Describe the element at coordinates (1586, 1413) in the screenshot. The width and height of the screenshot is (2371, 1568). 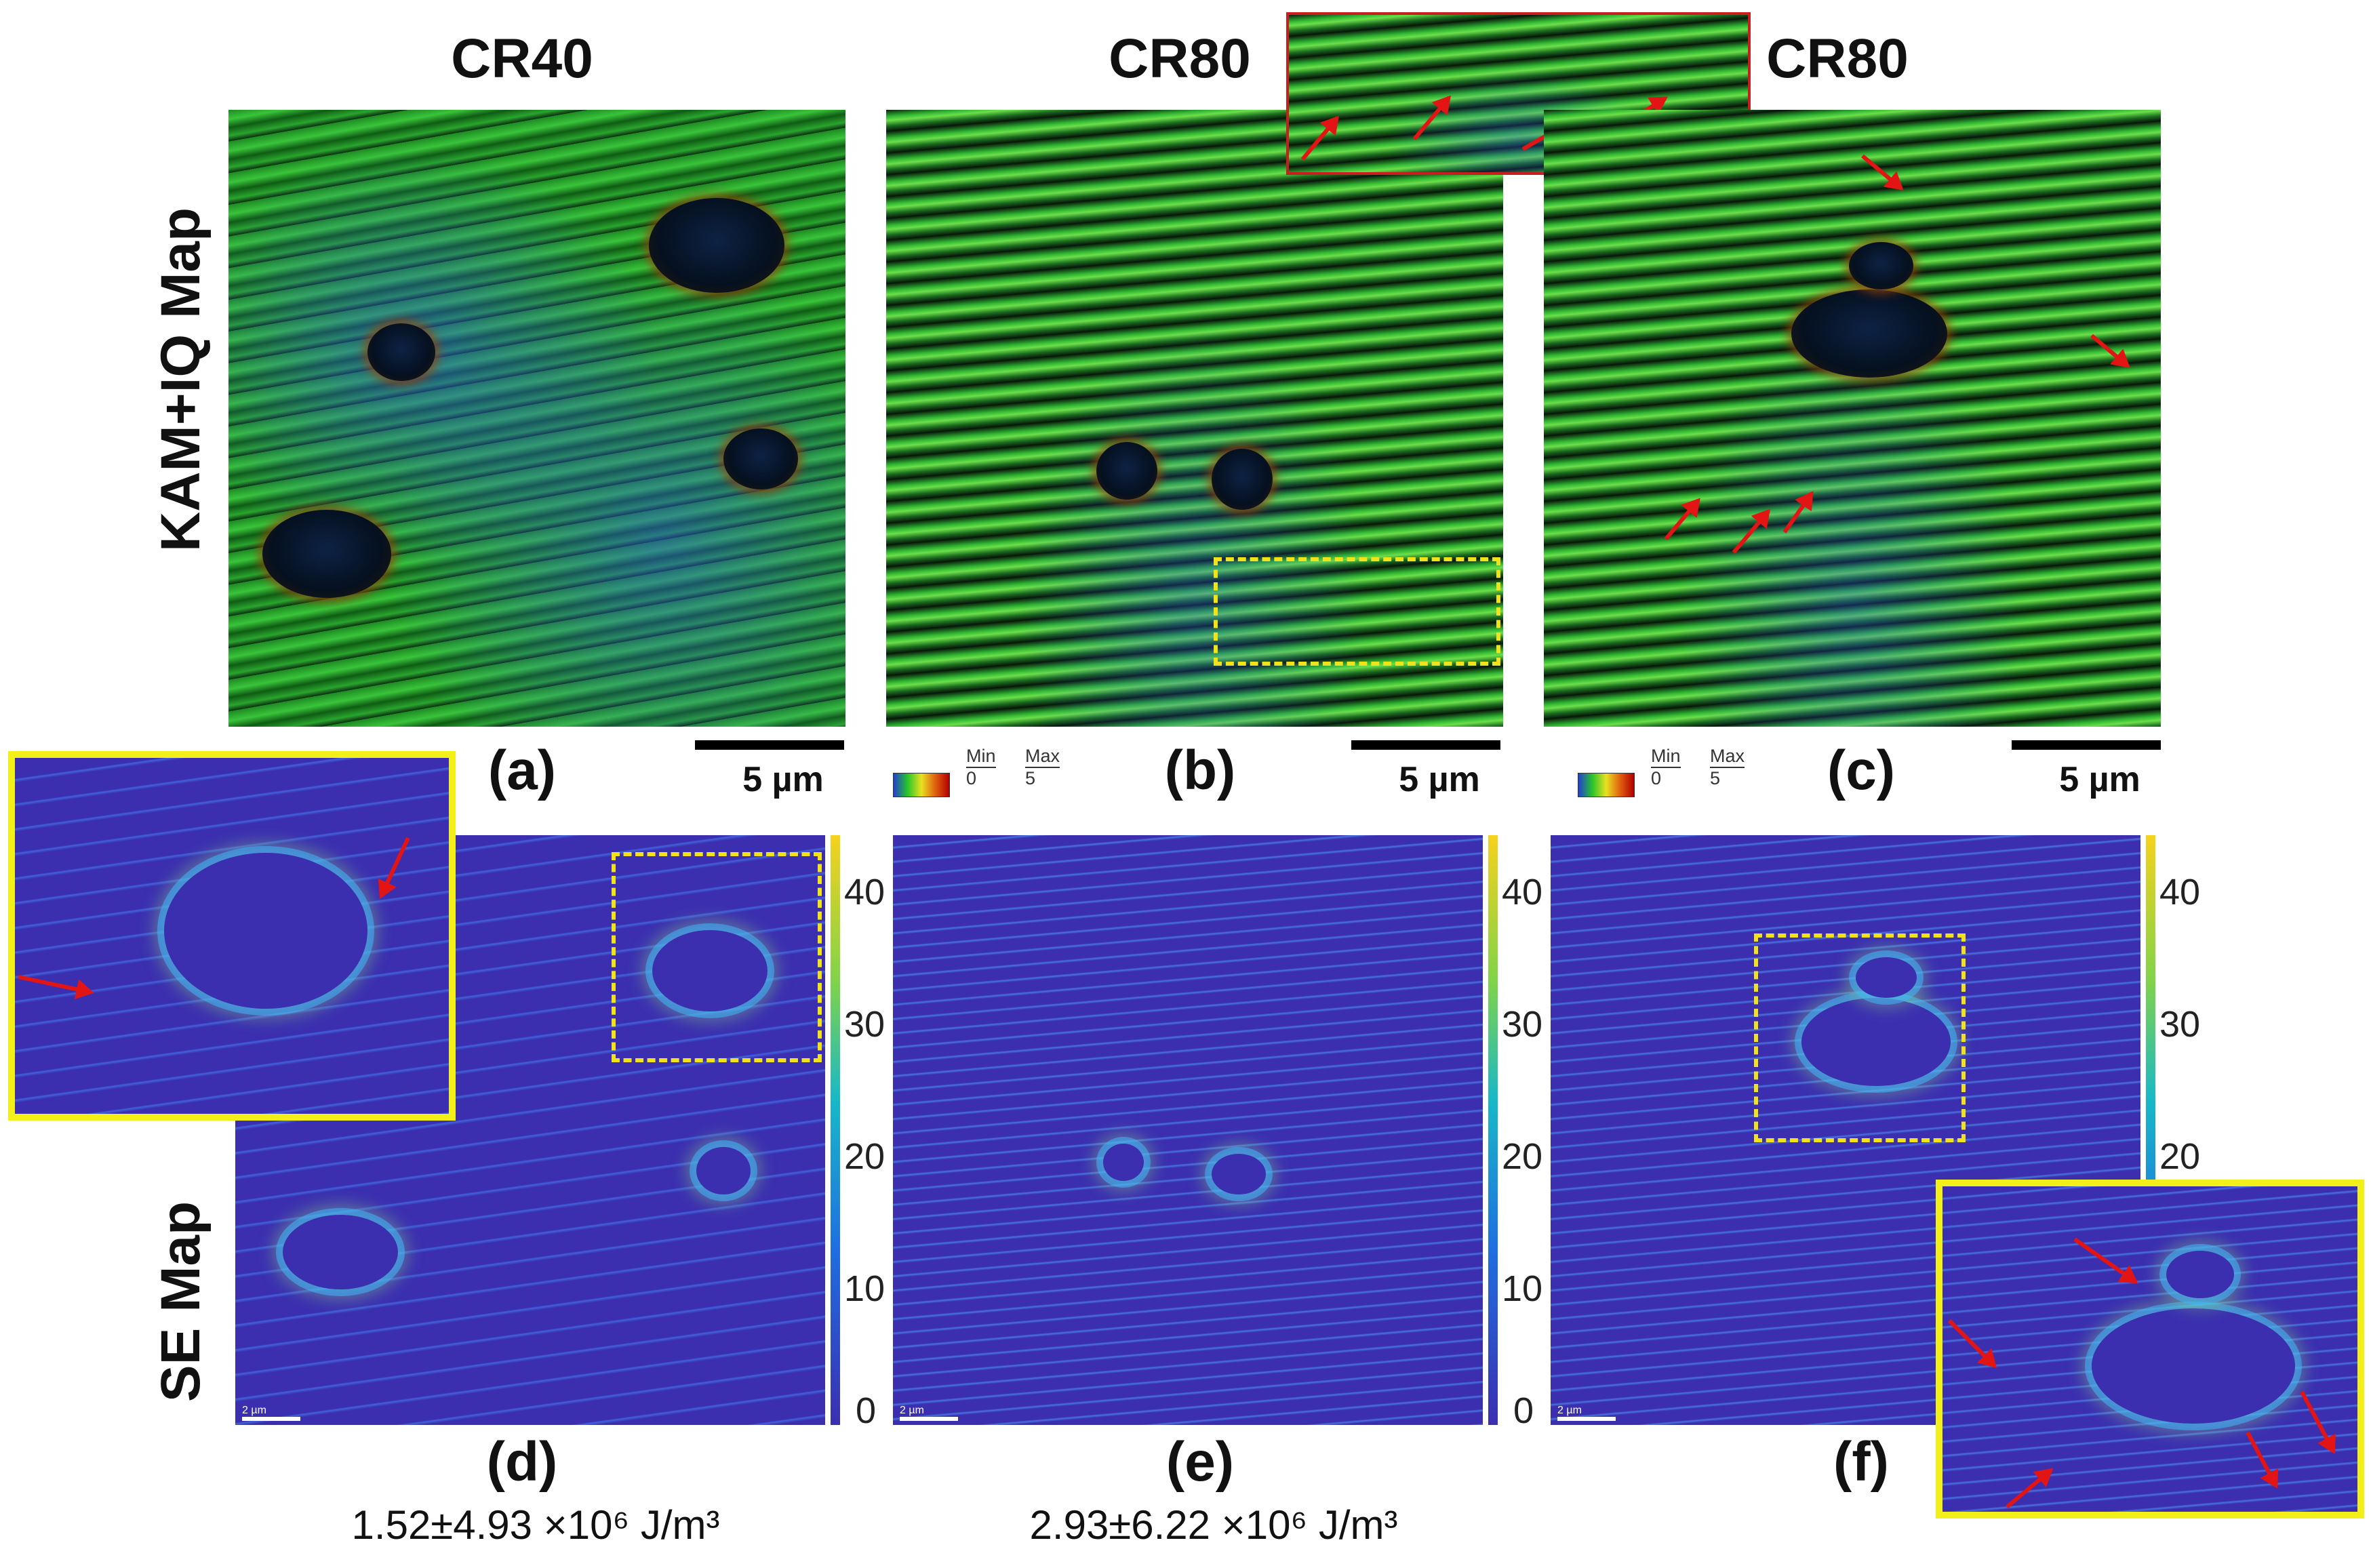
I see `small-scale-bar-f: 2 µm` at that location.